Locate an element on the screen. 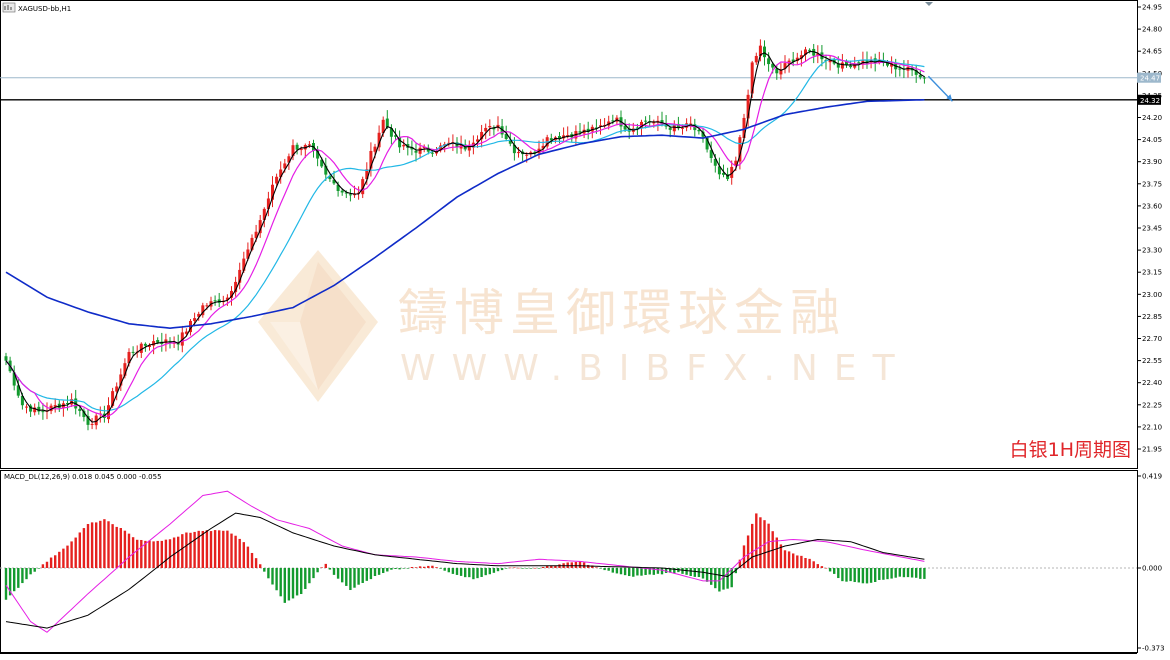 This screenshot has height=660, width=1170. macd-axis: 0.419 0.000 -0.373 is located at coordinates (1151, 563).